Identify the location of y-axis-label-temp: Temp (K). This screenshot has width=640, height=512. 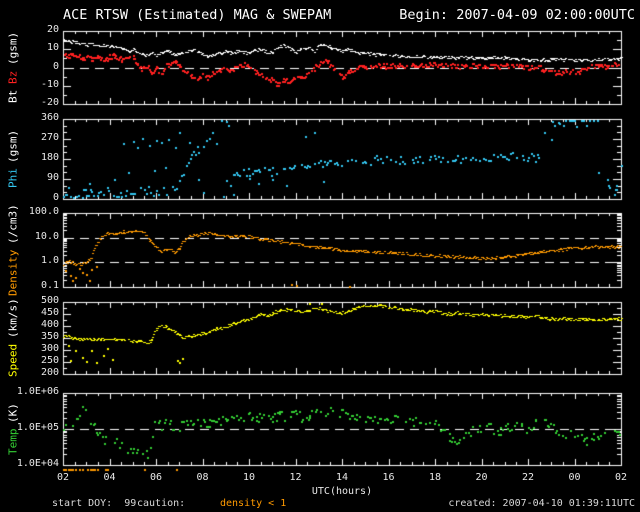
(13, 429).